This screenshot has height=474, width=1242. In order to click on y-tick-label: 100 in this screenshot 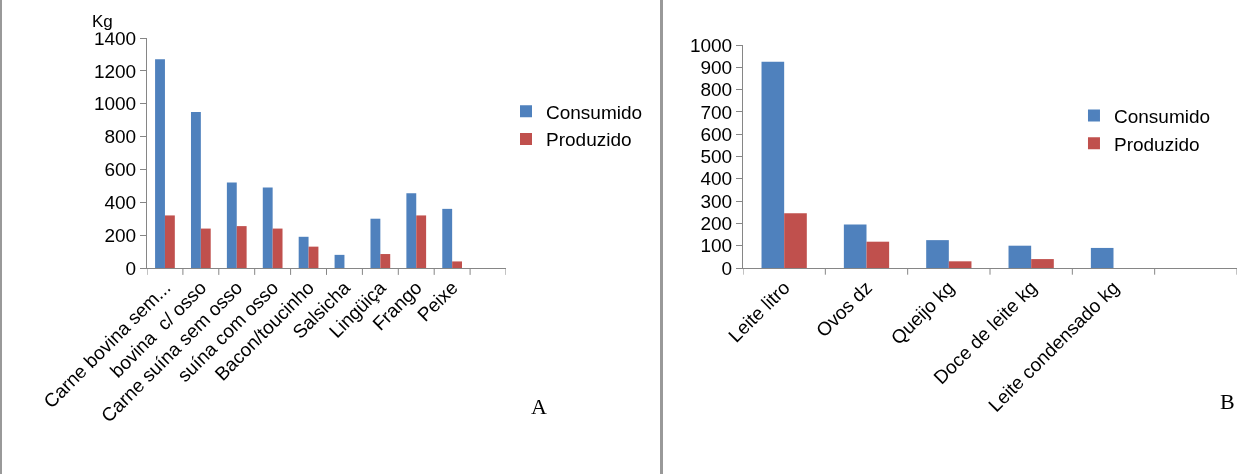, I will do `click(716, 246)`.